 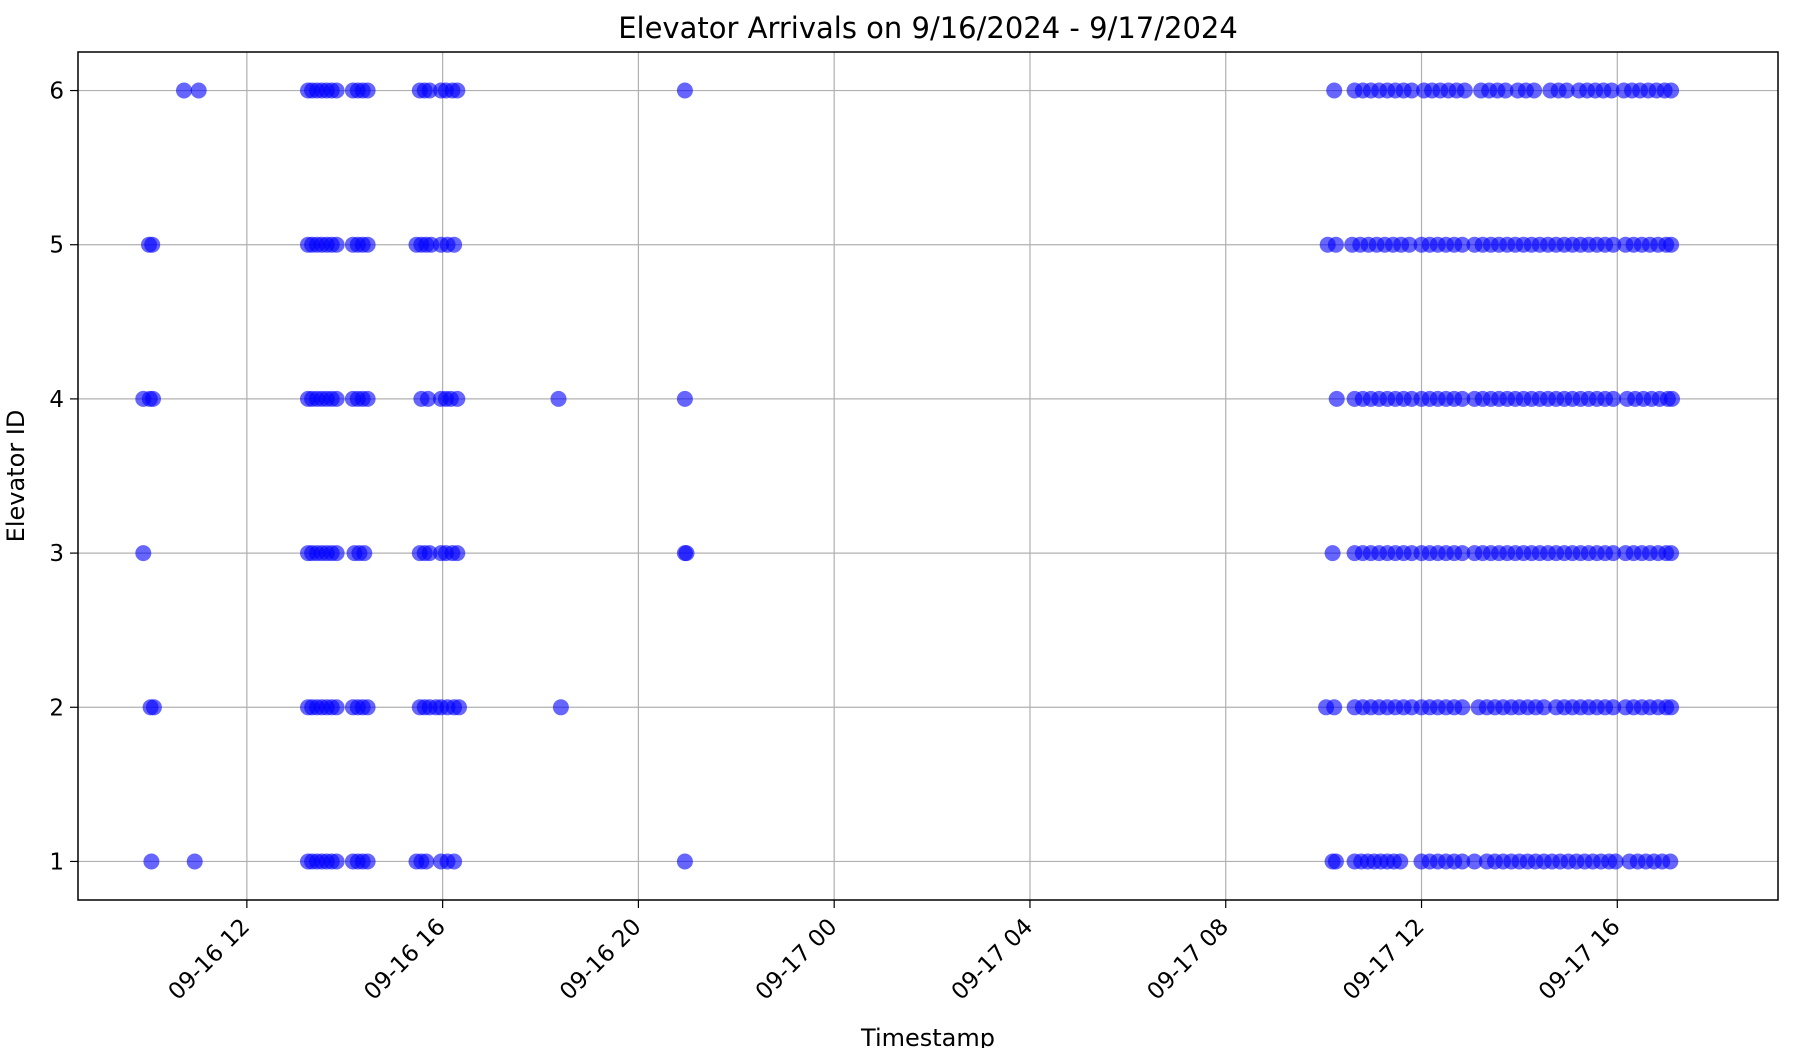 I want to click on y-tick-label: 4, so click(x=56, y=400).